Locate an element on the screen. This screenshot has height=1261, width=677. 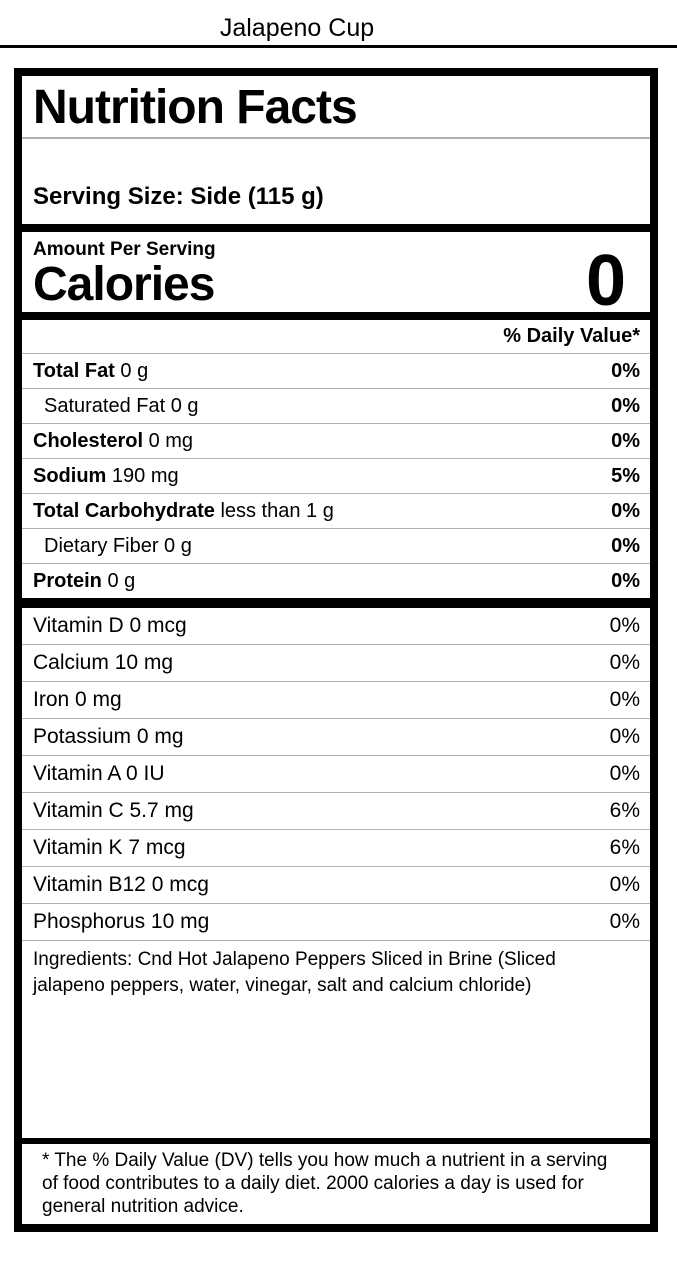
calories-label: Calories is located at coordinates (124, 284).